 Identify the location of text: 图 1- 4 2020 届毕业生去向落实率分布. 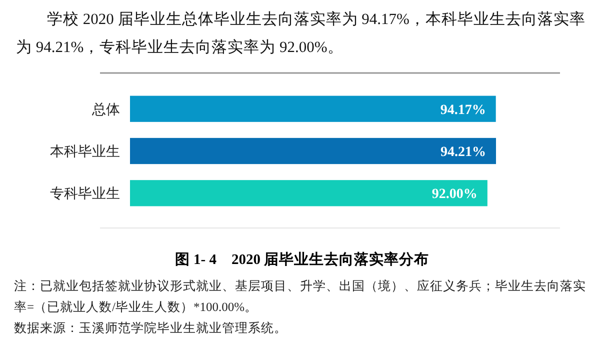
(302, 259).